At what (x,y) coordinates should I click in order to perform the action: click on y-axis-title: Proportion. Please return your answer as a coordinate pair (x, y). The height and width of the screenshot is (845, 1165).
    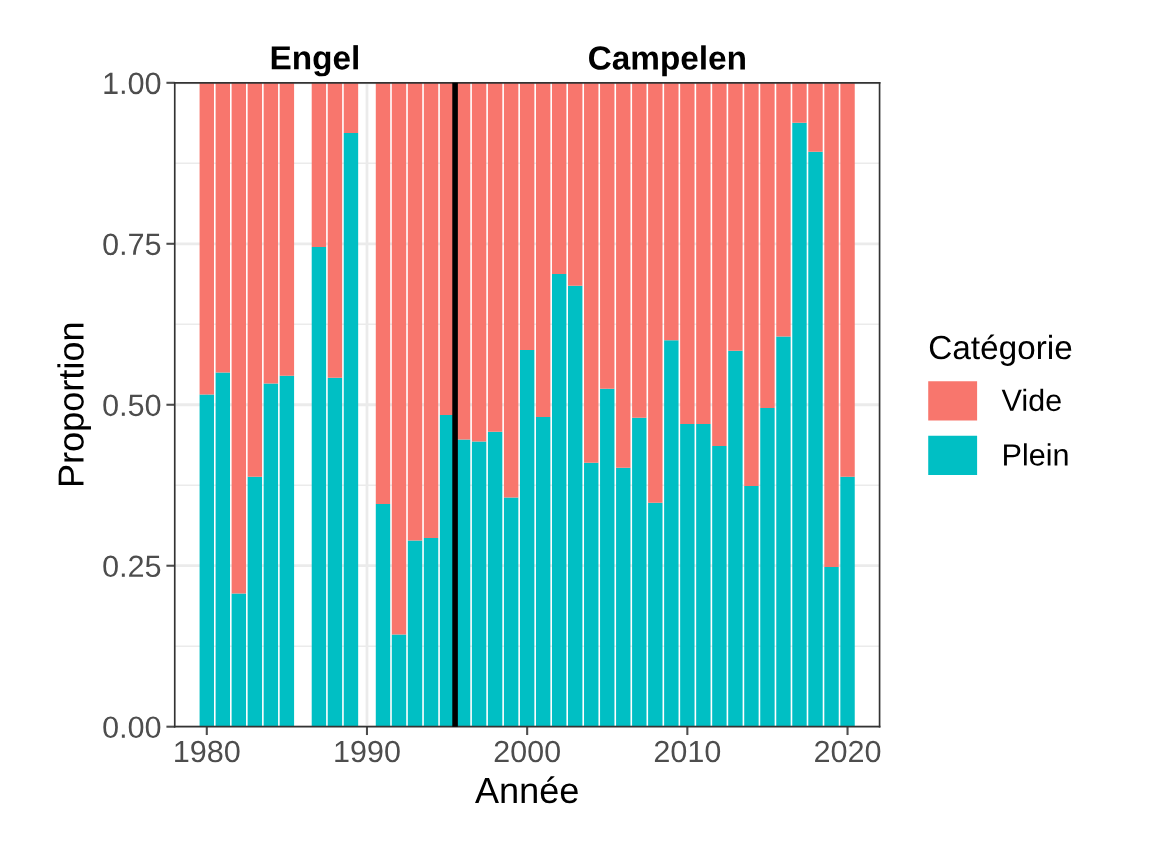
    Looking at the image, I should click on (74, 404).